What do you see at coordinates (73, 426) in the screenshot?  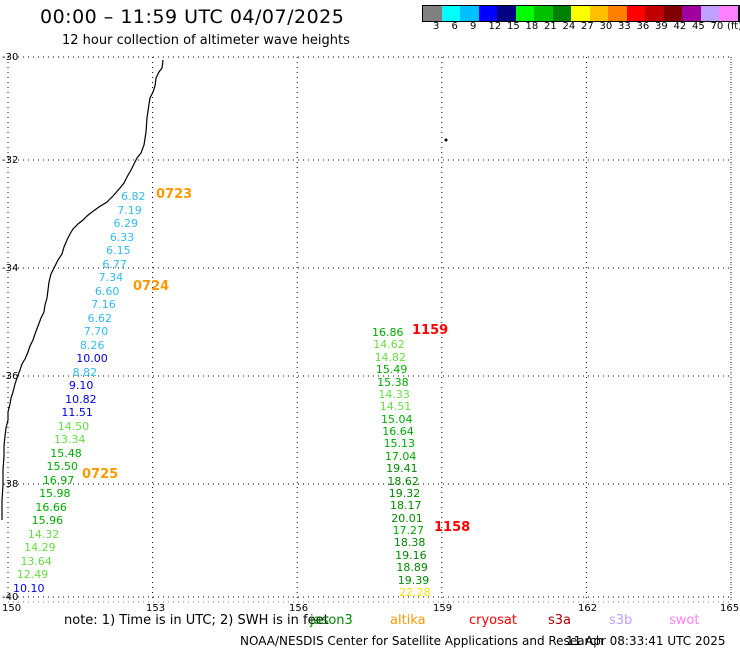 I see `wave-height-value: 14.50` at bounding box center [73, 426].